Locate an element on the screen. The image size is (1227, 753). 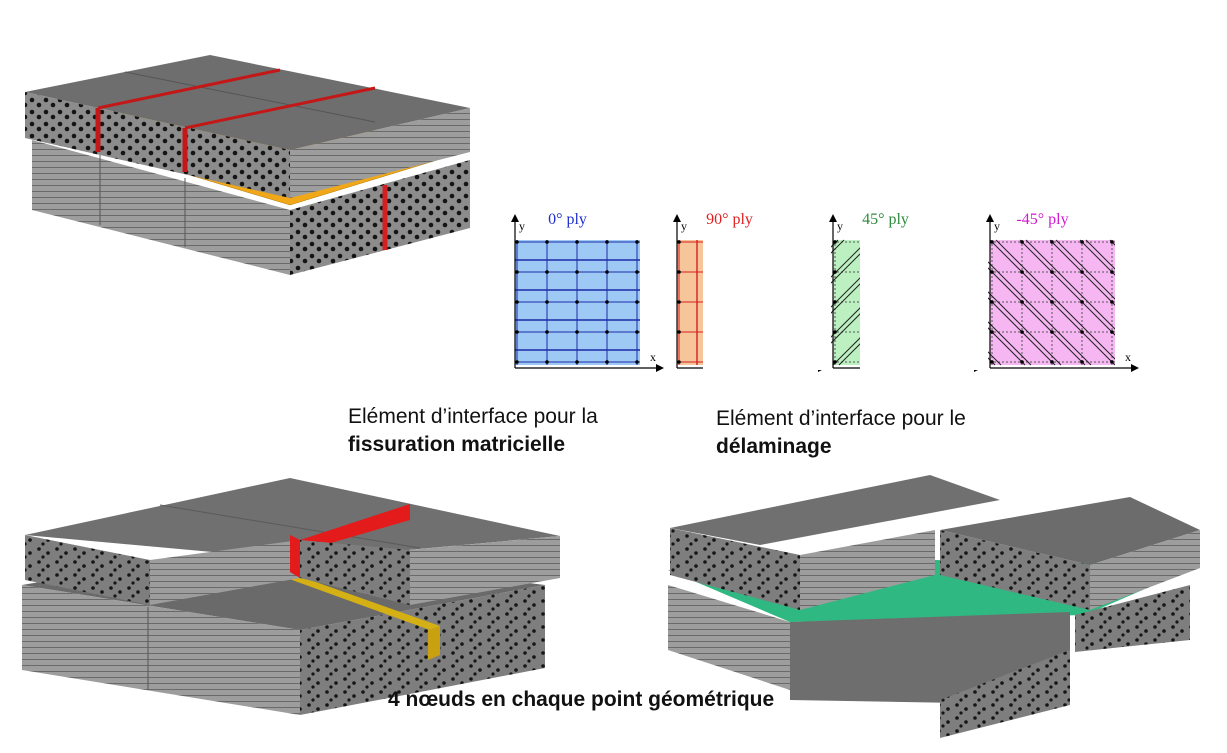
upper-stack-top is located at coordinates (247, 102).